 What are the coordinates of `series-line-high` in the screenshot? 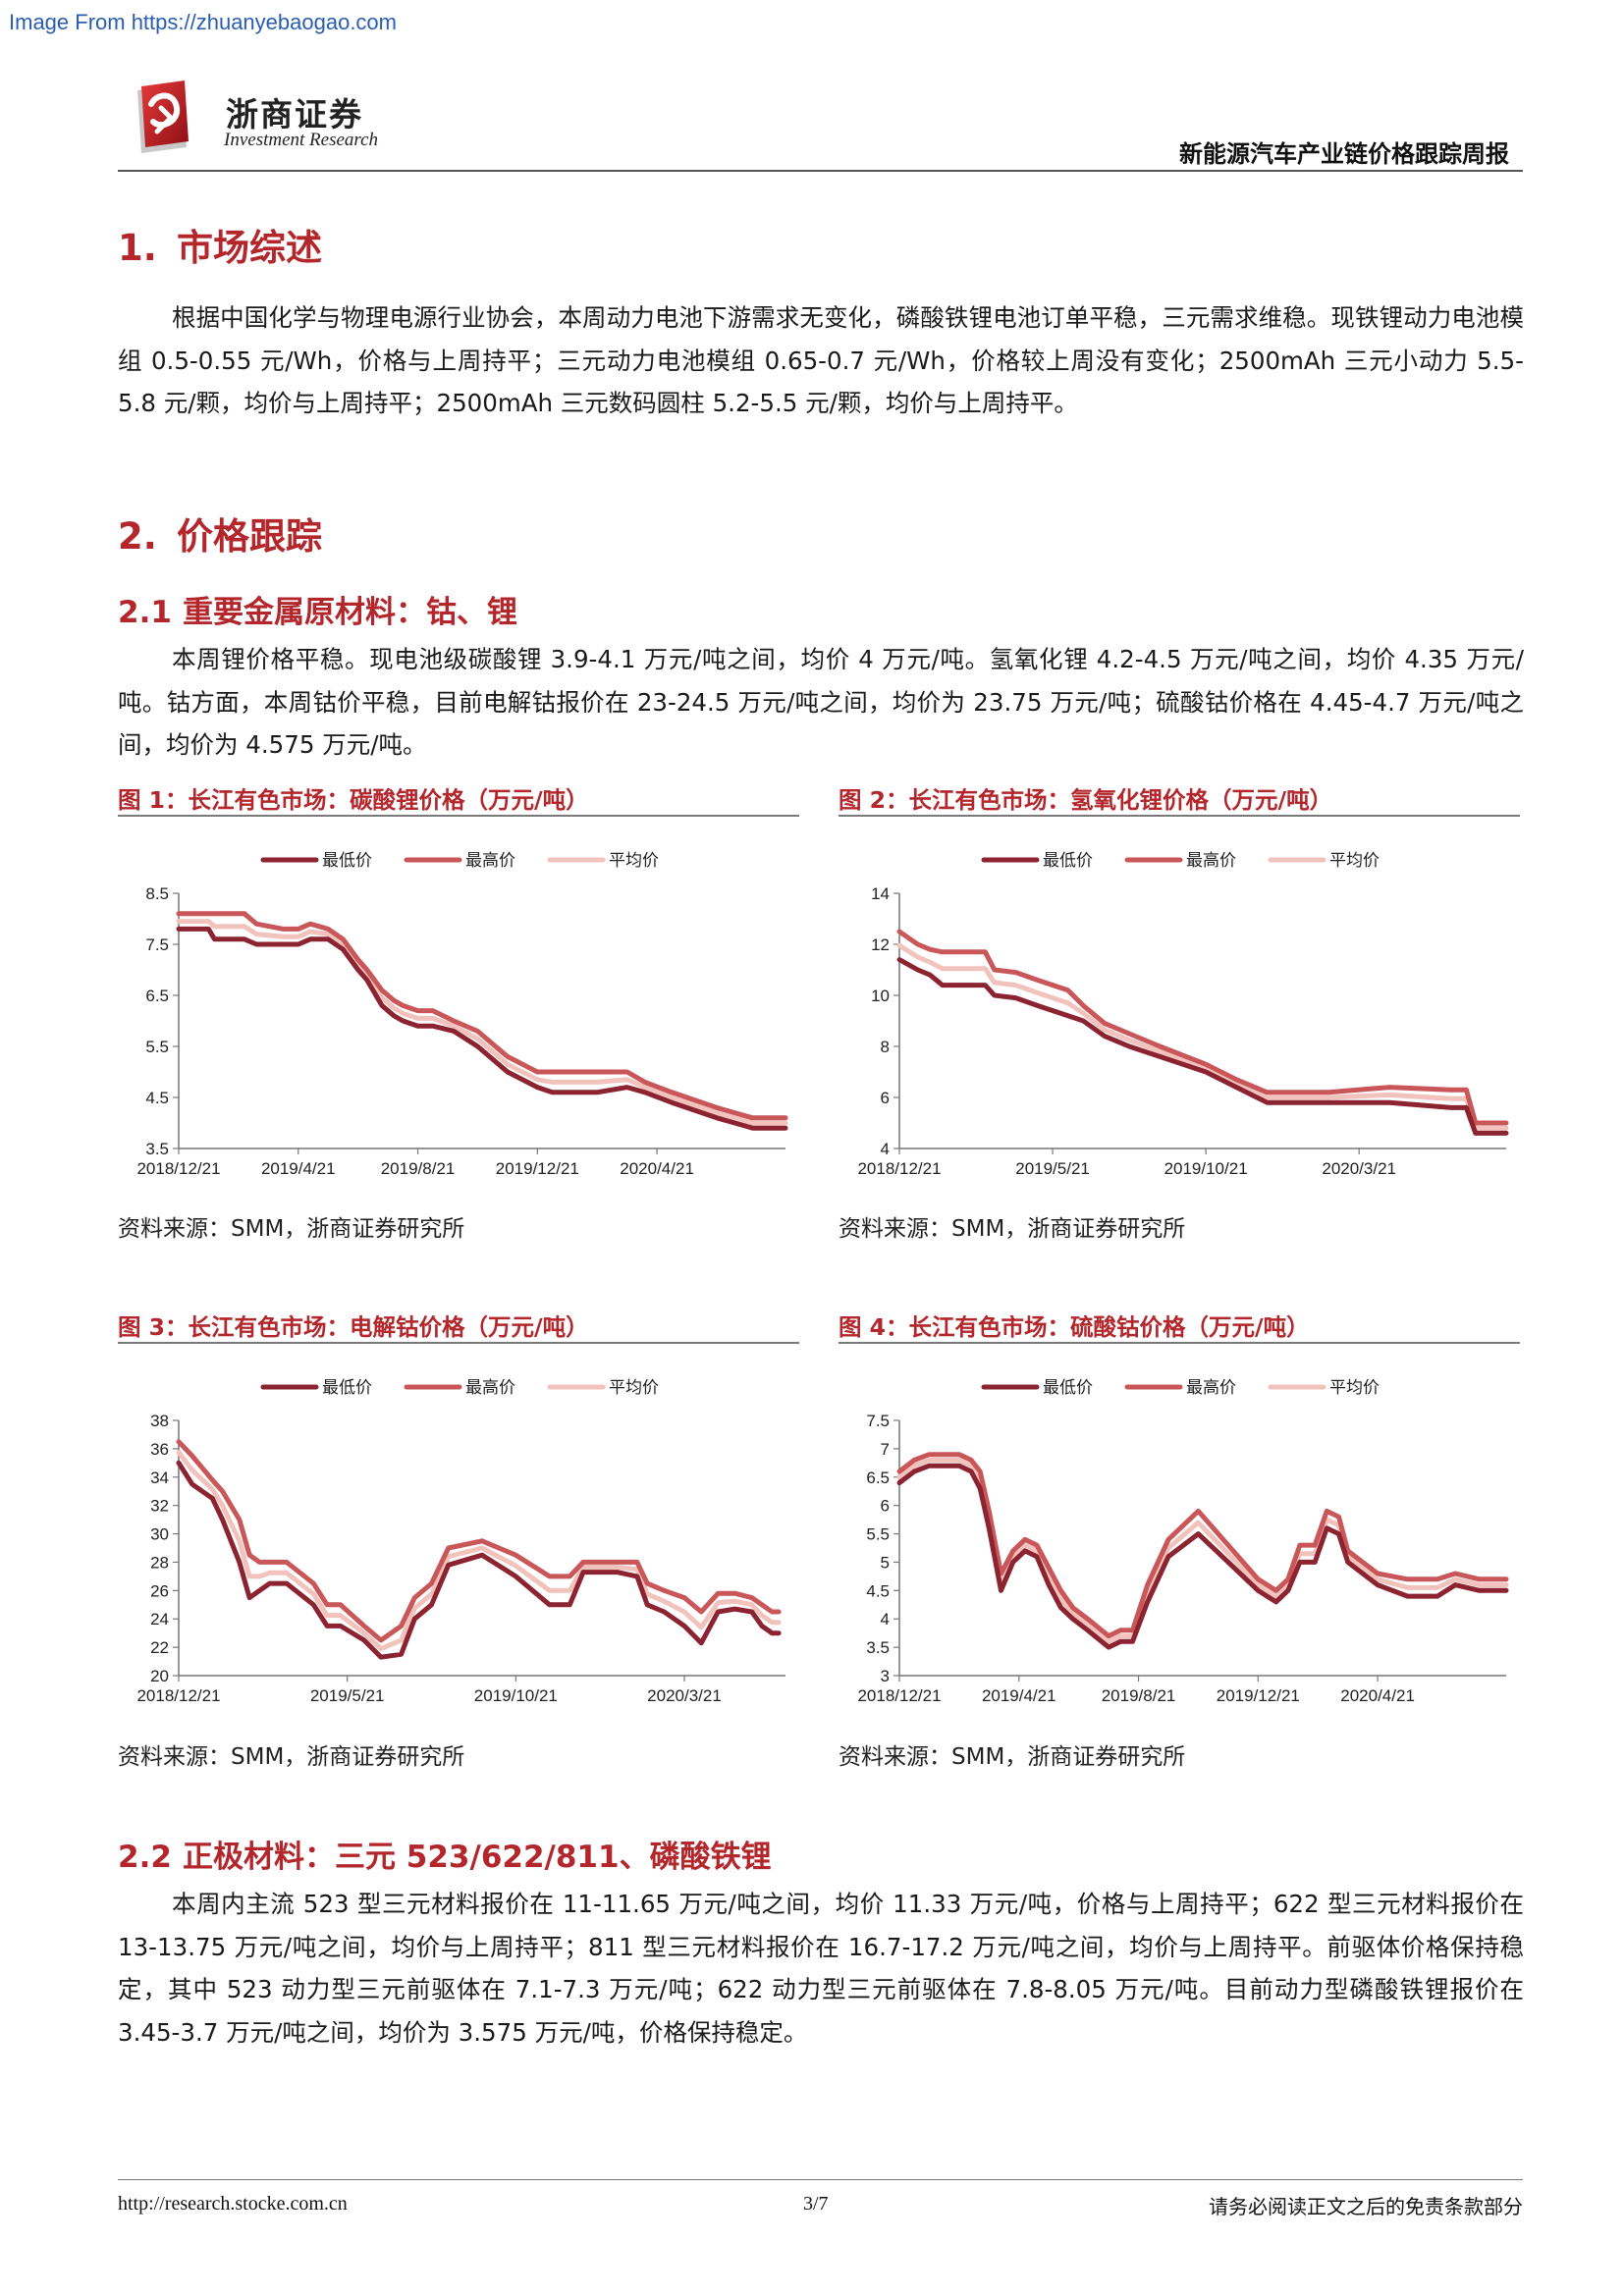 It's located at (482, 1016).